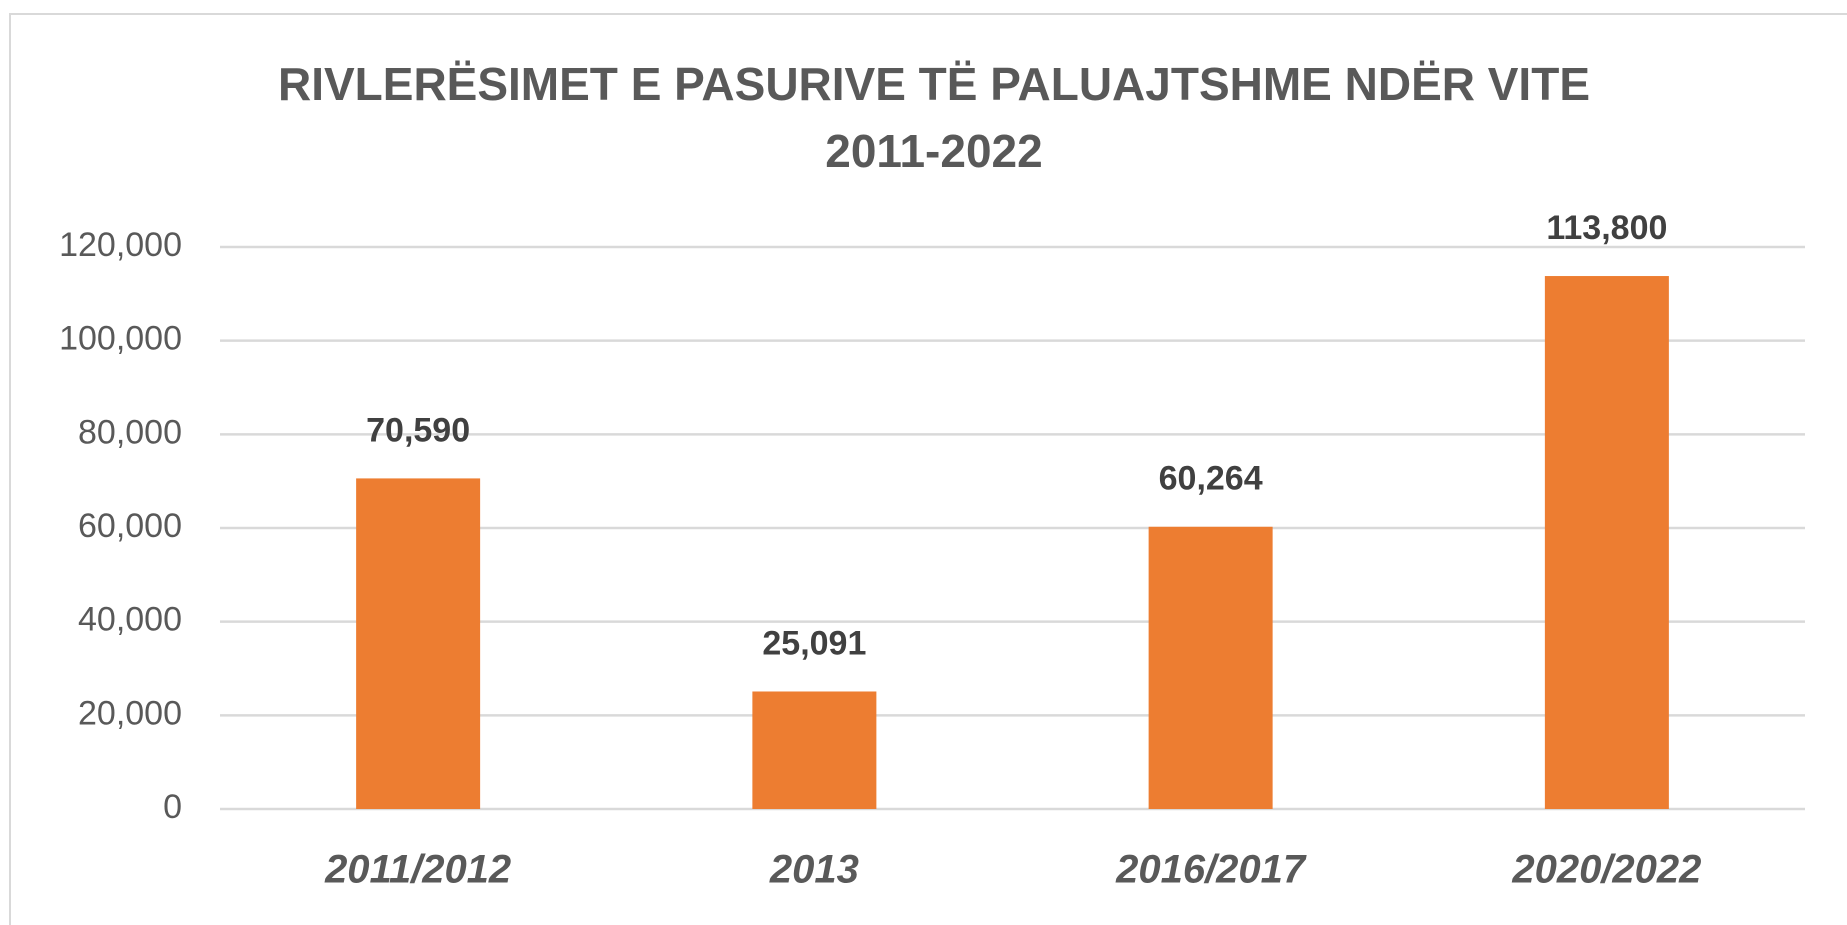 This screenshot has height=925, width=1847. Describe the element at coordinates (814, 870) in the screenshot. I see `x-tick-label: 2013` at that location.